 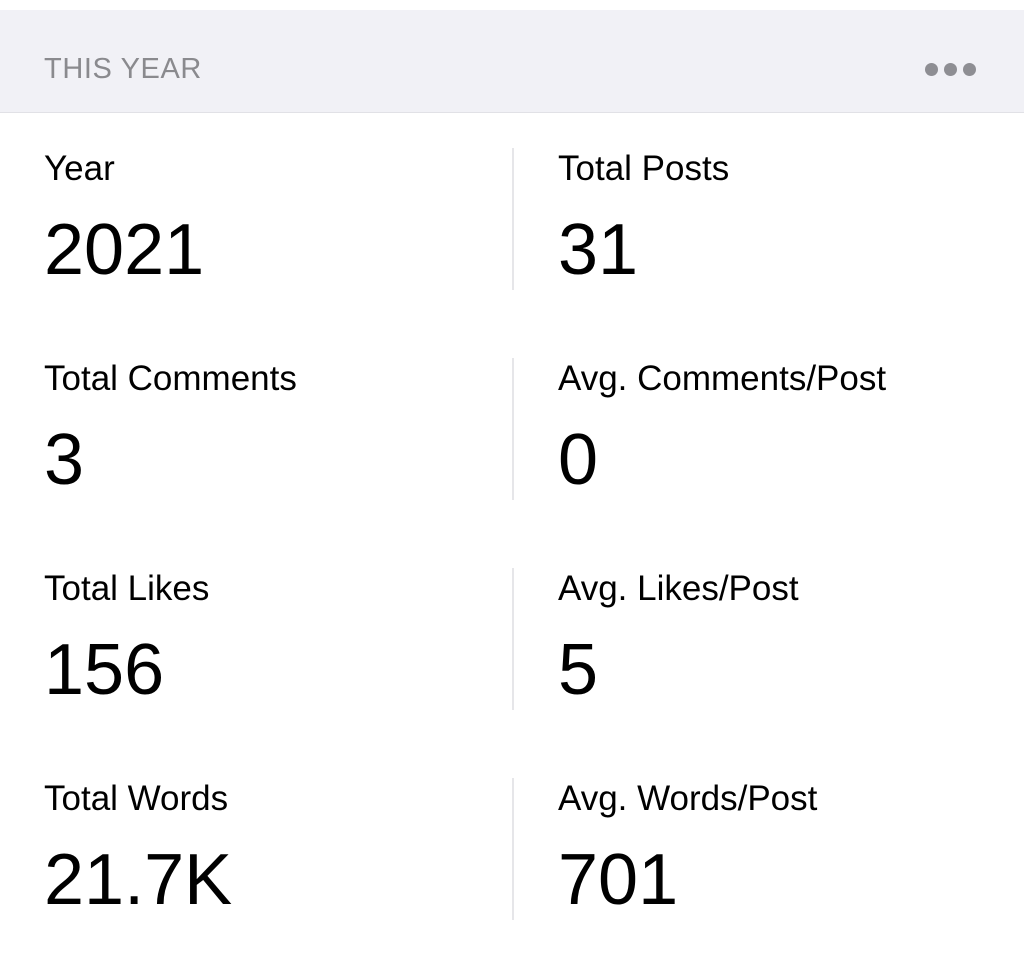 I want to click on stat-value: 31, so click(x=598, y=250).